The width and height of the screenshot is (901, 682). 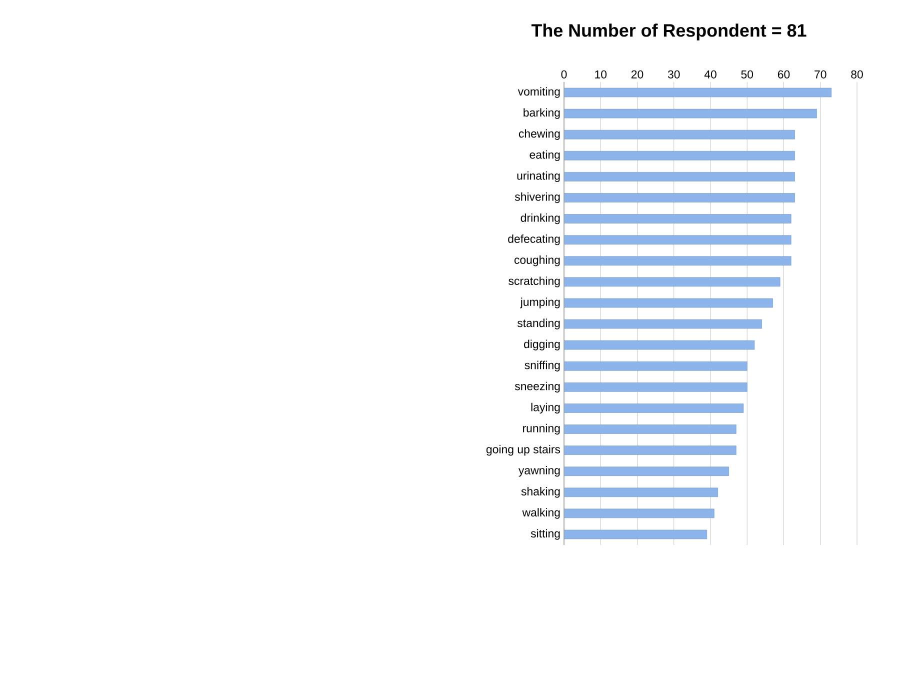 What do you see at coordinates (545, 408) in the screenshot?
I see `y-tick-label: laying` at bounding box center [545, 408].